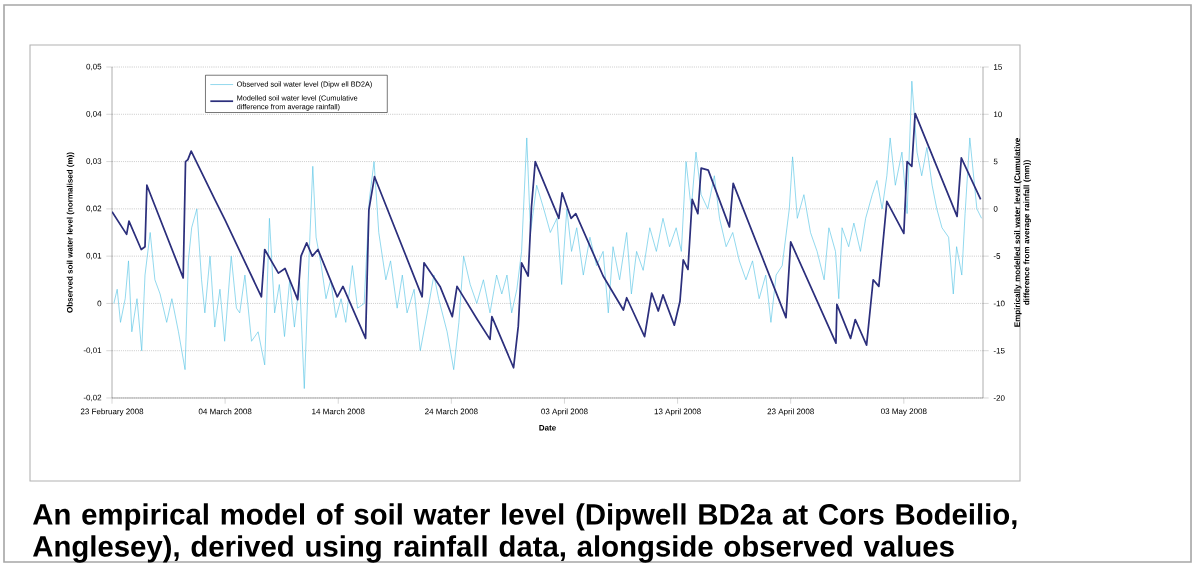  I want to click on y2-tick-label: 0, so click(995, 209).